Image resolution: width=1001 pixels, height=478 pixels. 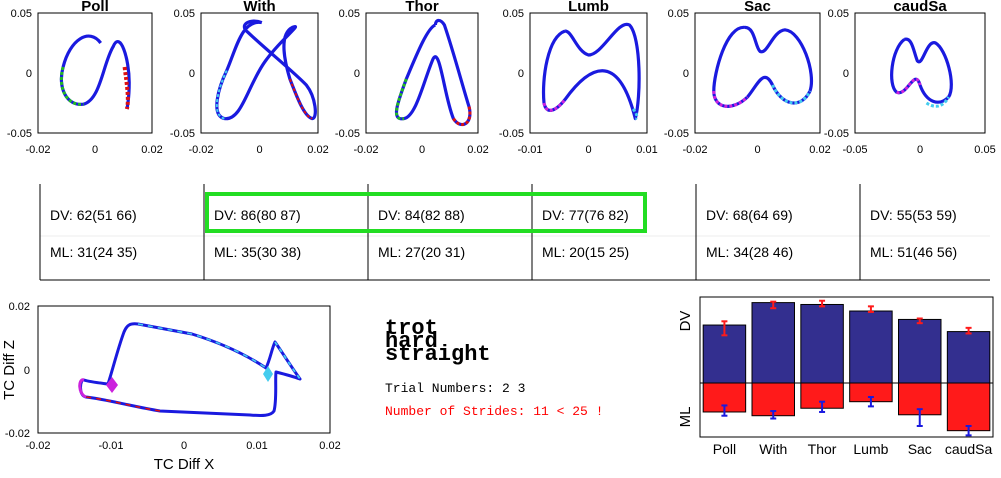 I want to click on panel-title: Sac, so click(x=757, y=7).